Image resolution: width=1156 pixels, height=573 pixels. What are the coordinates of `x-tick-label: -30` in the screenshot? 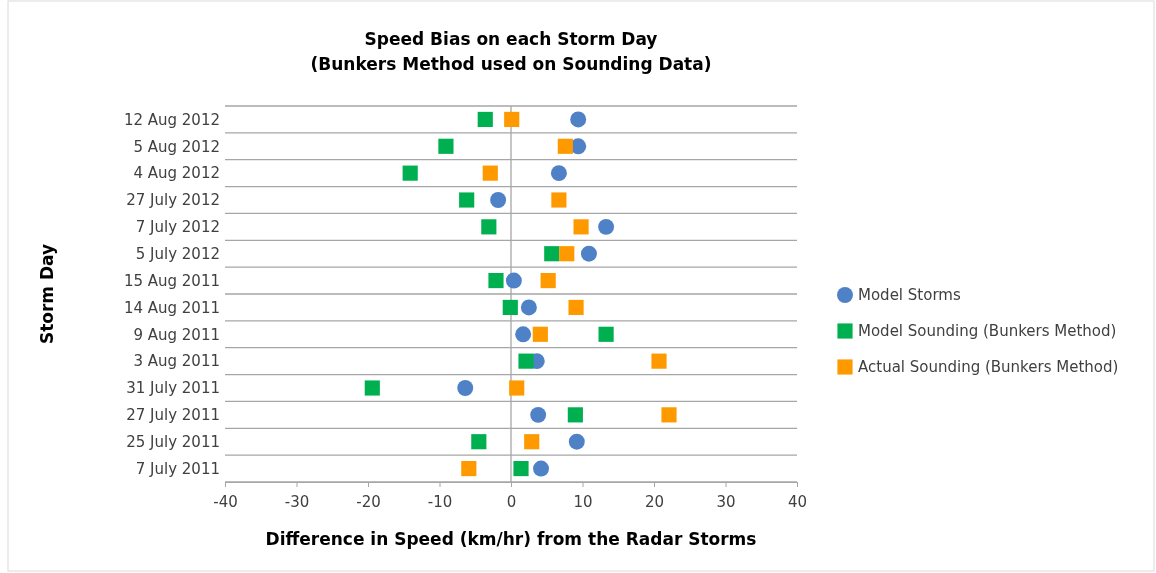 It's located at (297, 501).